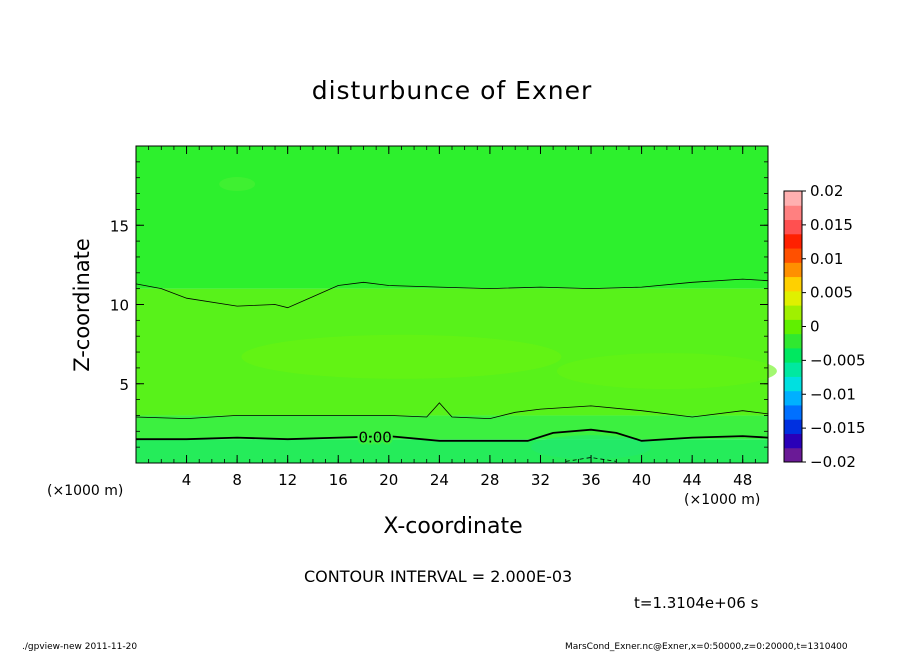 The image size is (904, 654). I want to click on x-tick-label: 36, so click(590, 480).